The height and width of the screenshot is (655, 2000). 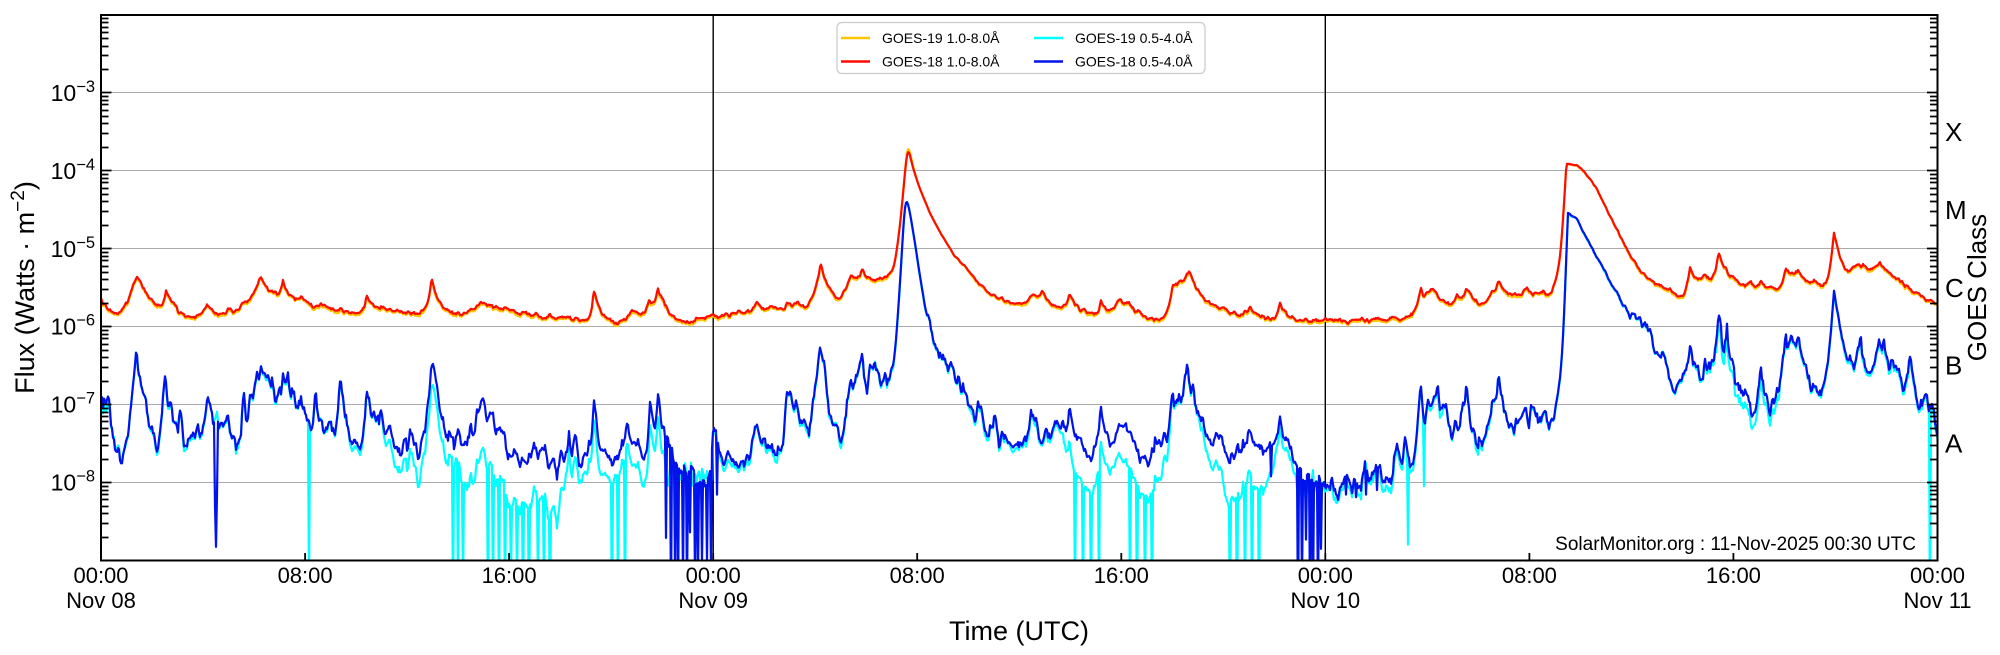 What do you see at coordinates (1134, 38) in the screenshot?
I see `svg-text: GOES-19 0.5-4.0Å` at bounding box center [1134, 38].